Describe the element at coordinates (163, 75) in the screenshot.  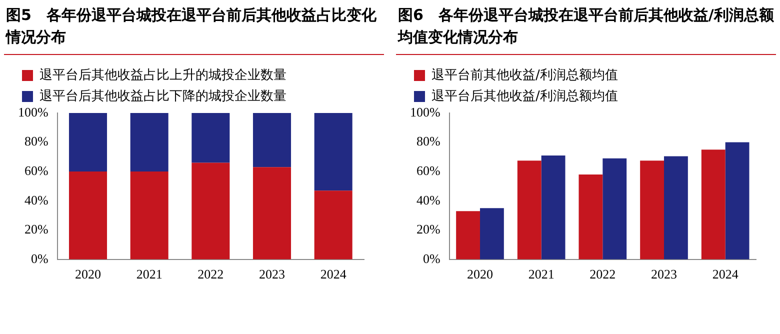
I see `legend-label: 退平台后其他收益占比上升的城投企业数量` at that location.